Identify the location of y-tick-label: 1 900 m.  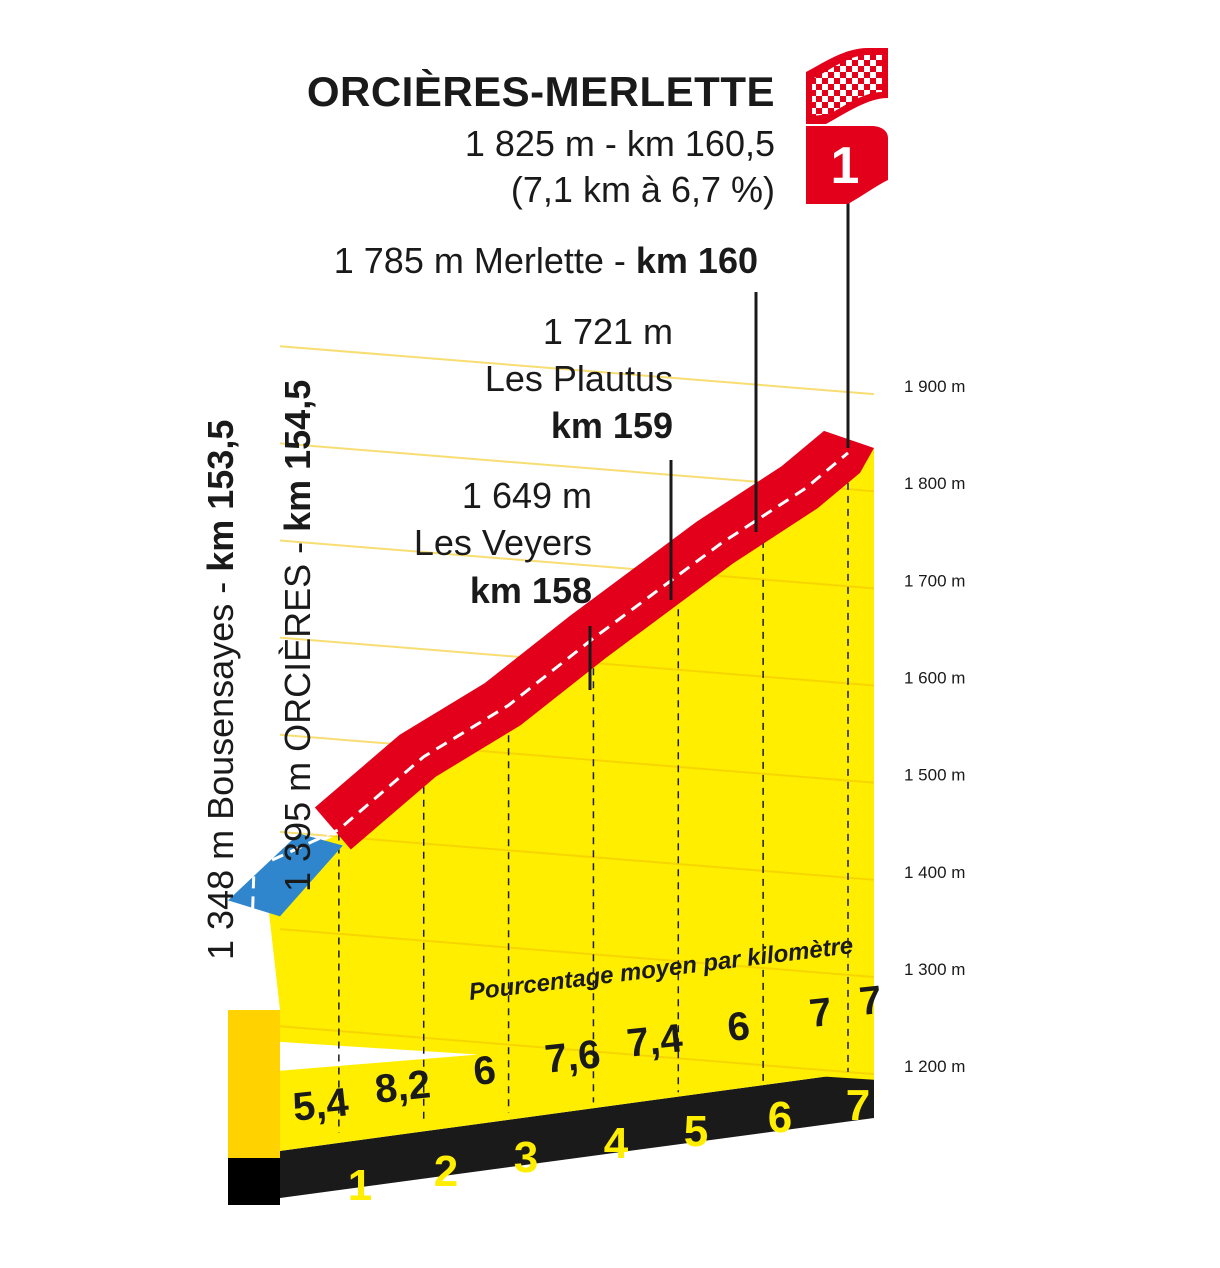
(934, 386).